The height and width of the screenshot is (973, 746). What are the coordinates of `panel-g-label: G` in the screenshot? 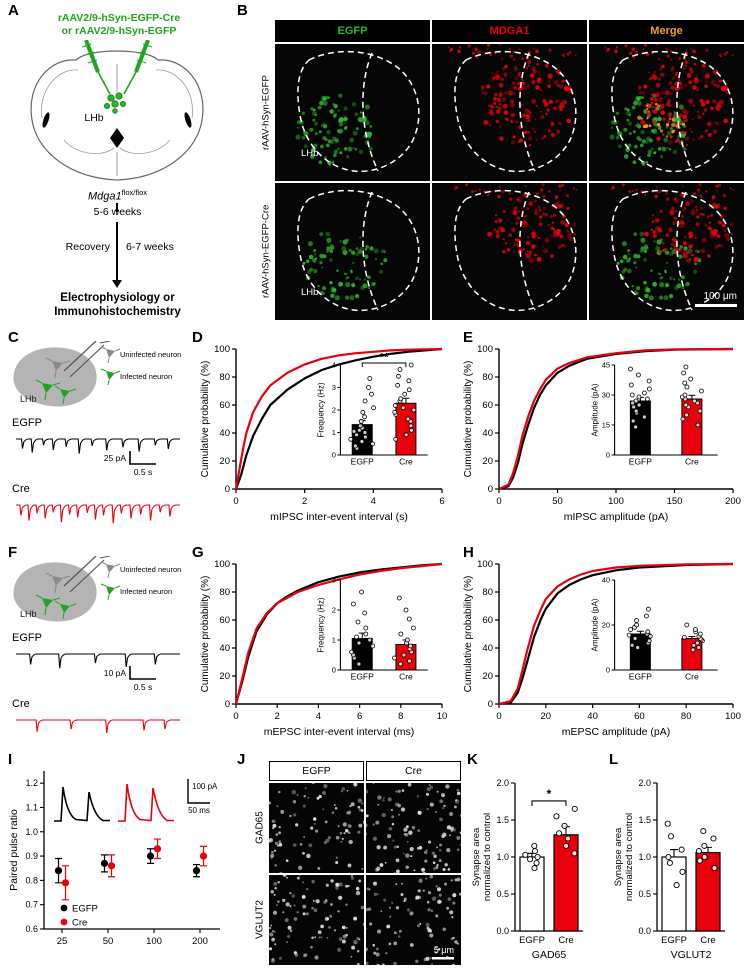 It's located at (198, 552).